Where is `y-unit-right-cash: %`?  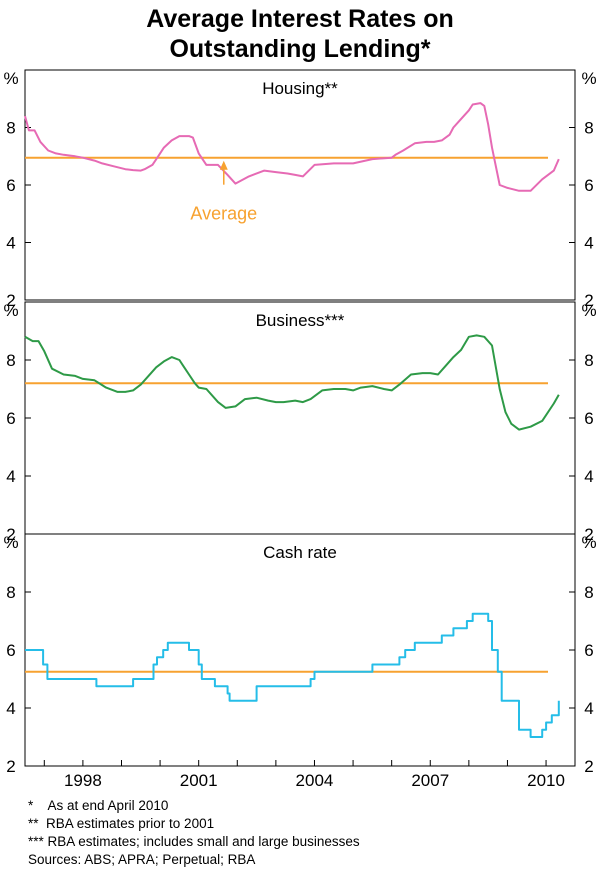
y-unit-right-cash: % is located at coordinates (588, 542).